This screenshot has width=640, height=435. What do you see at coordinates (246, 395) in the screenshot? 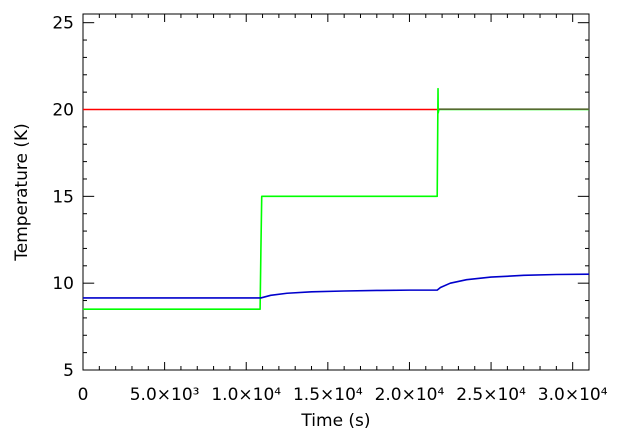
I see `x-tick-label-2: 1.0×10⁴` at bounding box center [246, 395].